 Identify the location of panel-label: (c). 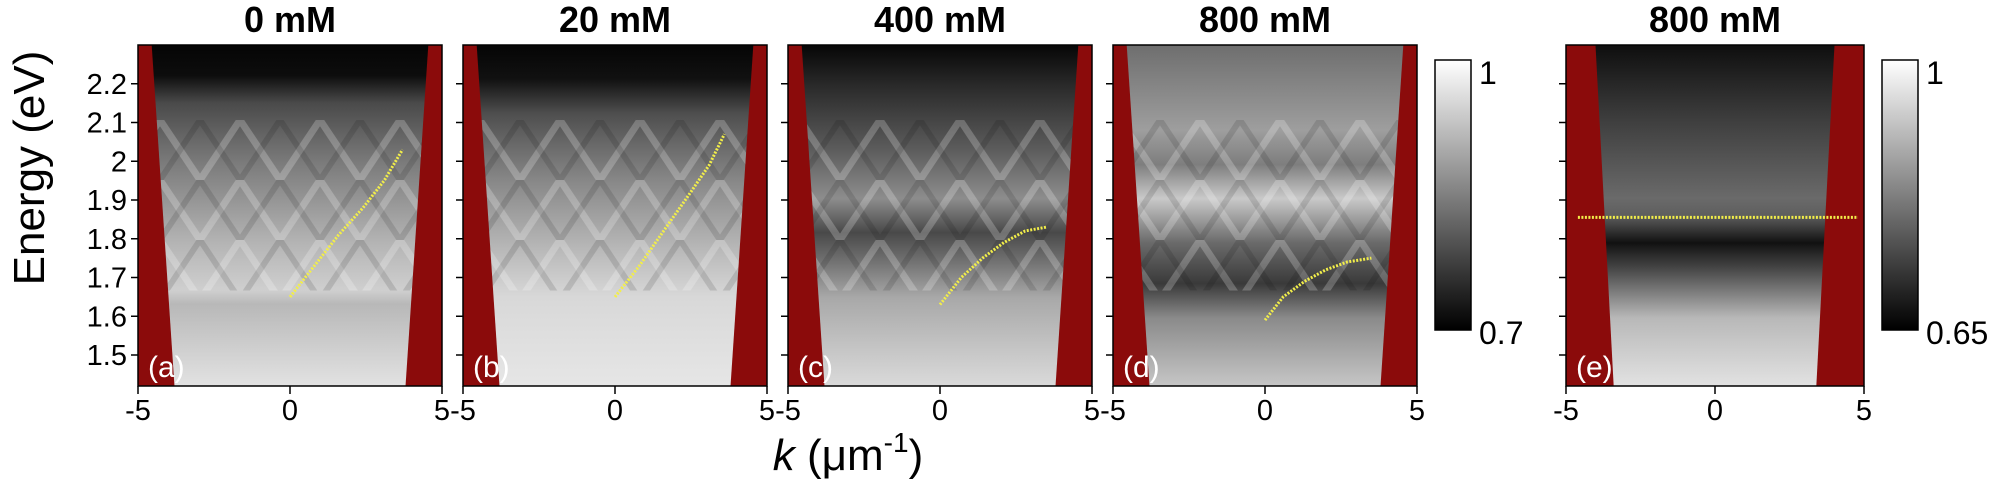
(815, 367).